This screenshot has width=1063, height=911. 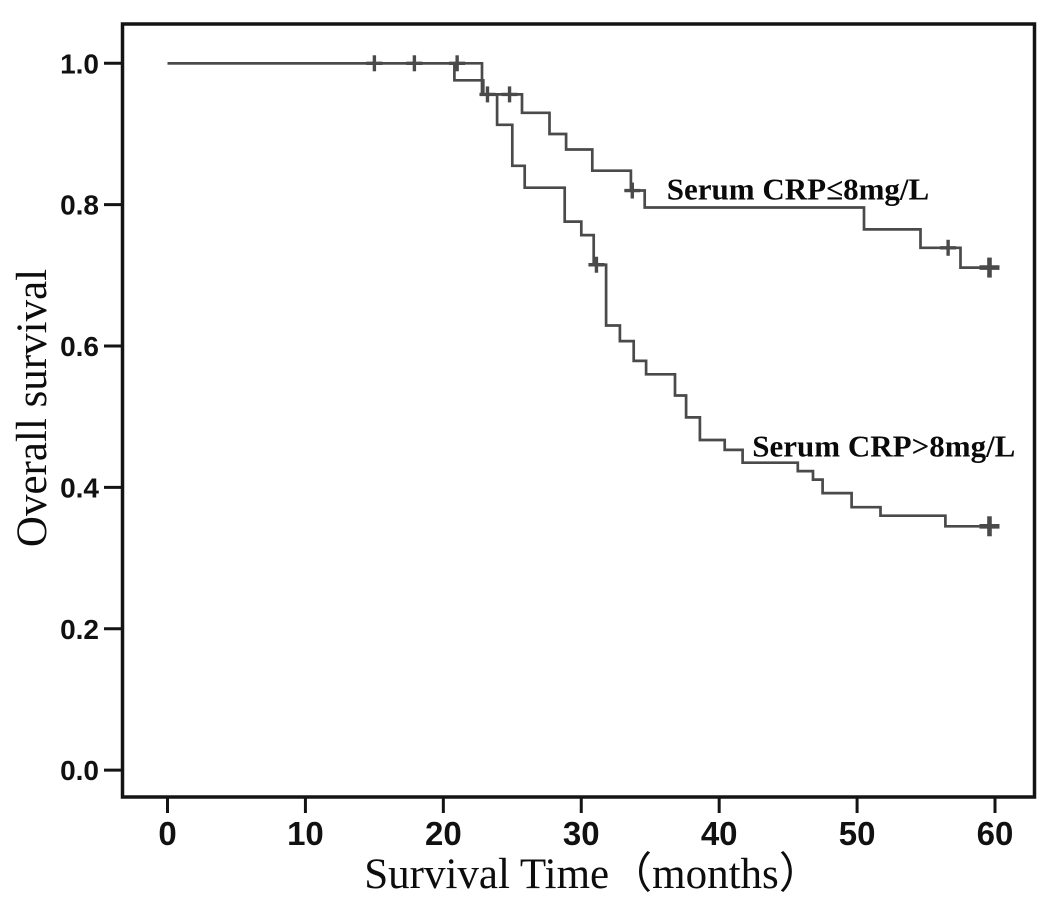 I want to click on y-tick-label: 0.6, so click(x=79, y=346).